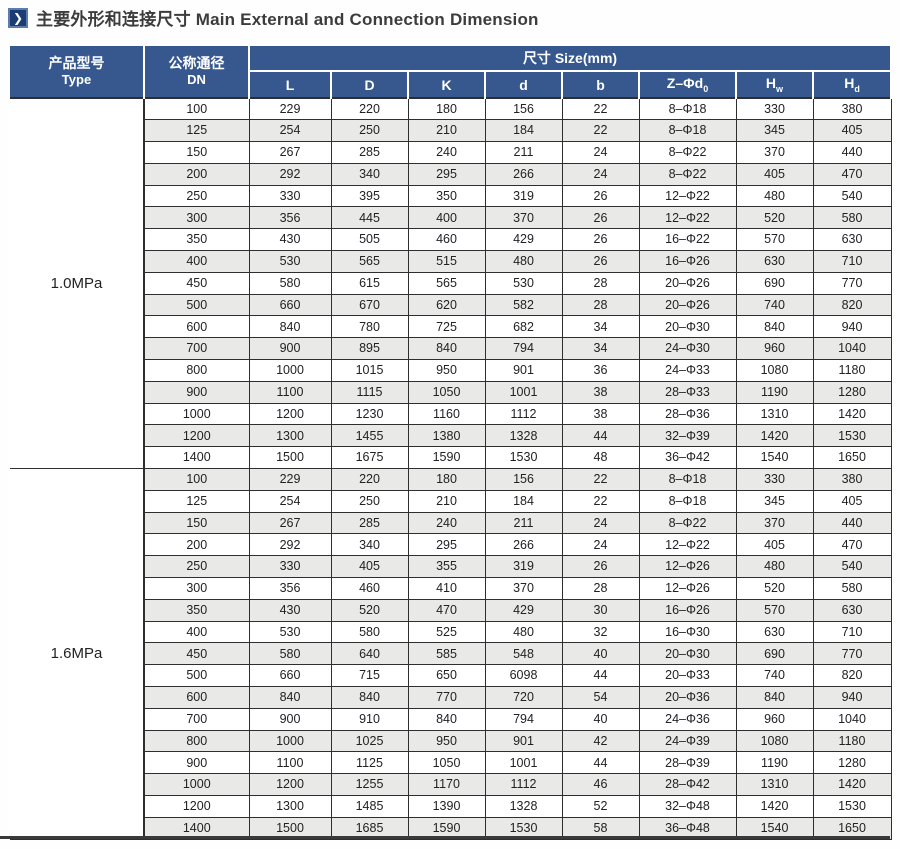 Image resolution: width=900 pixels, height=849 pixels. I want to click on dimension-cell: 30, so click(600, 610).